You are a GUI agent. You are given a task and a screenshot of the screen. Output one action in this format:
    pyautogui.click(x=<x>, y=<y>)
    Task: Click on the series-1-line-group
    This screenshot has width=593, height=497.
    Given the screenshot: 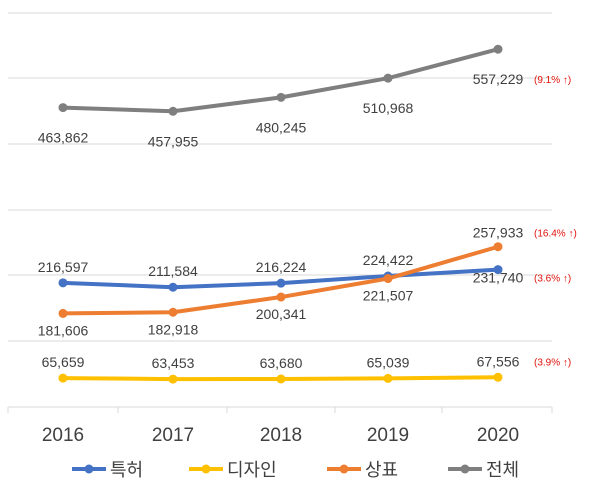 What is the action you would take?
    pyautogui.click(x=280, y=378)
    